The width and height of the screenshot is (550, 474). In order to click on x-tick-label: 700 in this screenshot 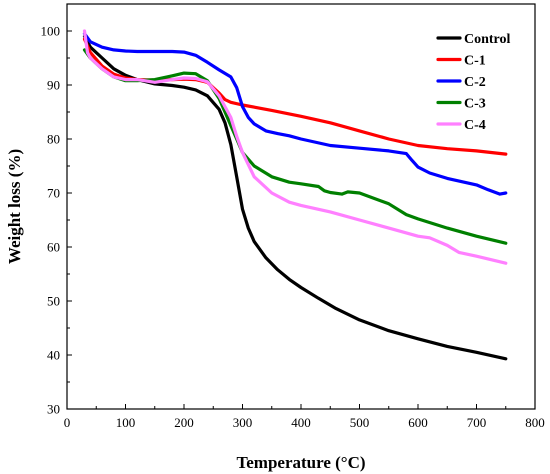, I will do `click(477, 422)`.